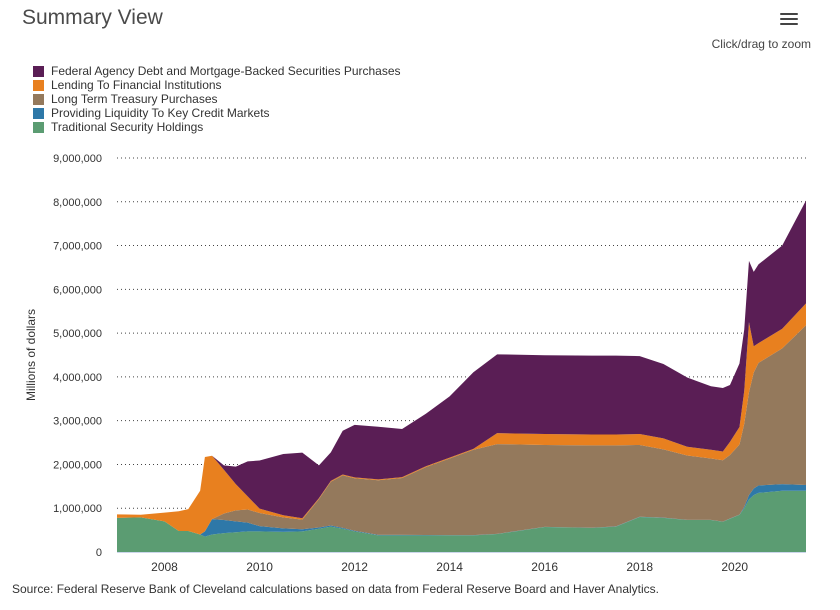 The image size is (840, 610). I want to click on x-tick-label: 2018, so click(639, 567).